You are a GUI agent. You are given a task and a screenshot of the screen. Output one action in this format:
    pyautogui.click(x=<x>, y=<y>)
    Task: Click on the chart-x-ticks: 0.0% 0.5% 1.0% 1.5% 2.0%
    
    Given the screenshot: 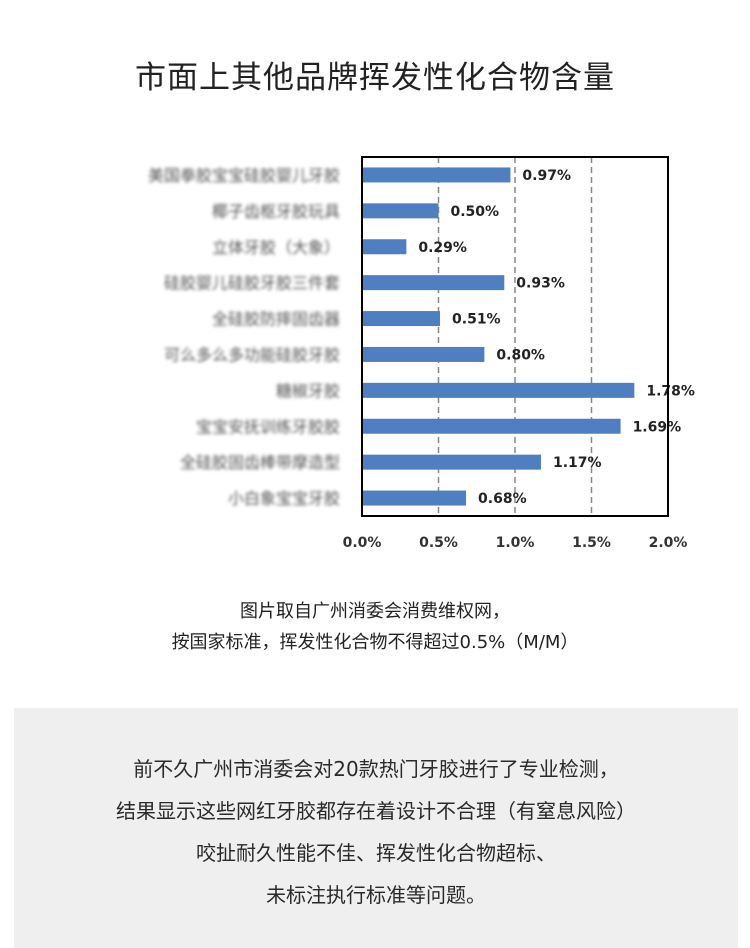 What is the action you would take?
    pyautogui.click(x=515, y=543)
    